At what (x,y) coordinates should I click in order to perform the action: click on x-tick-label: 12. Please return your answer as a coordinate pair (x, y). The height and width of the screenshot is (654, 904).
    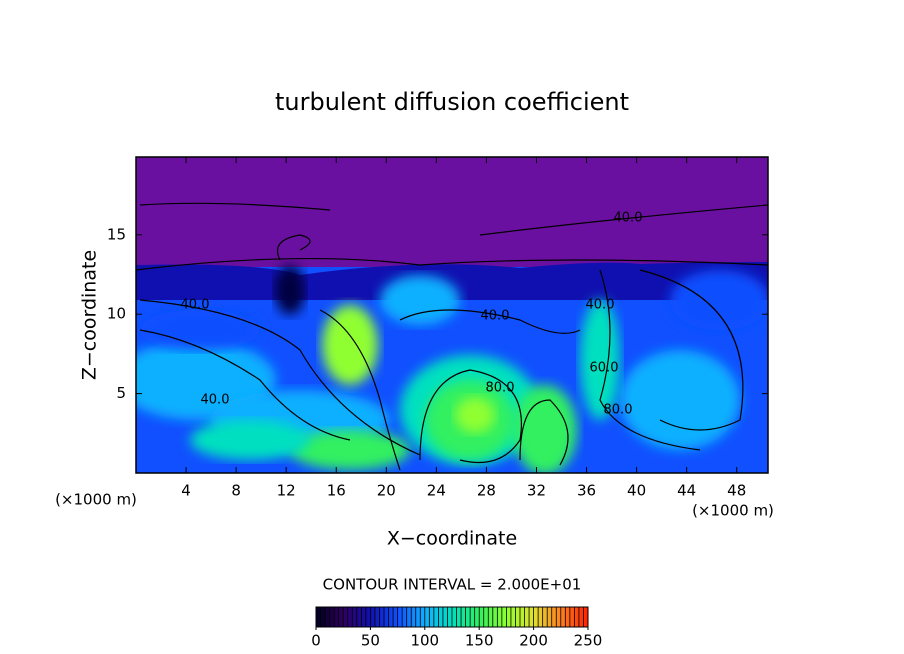
    Looking at the image, I should click on (286, 491).